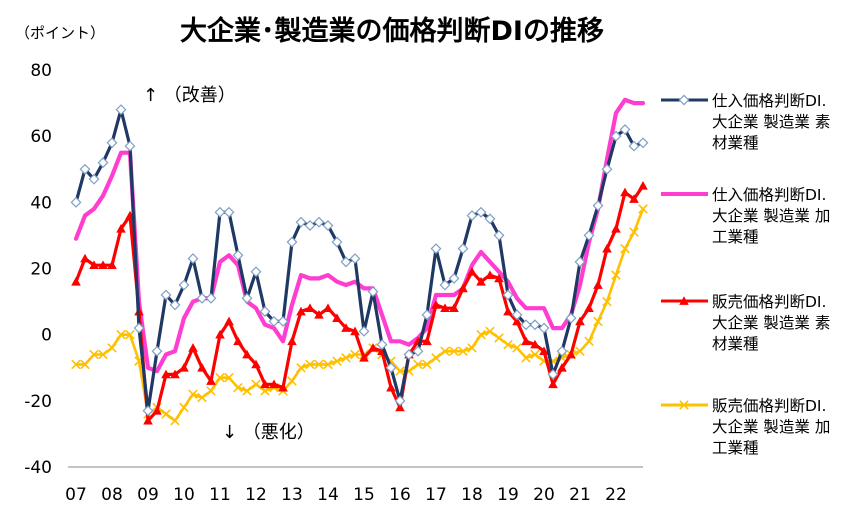 The width and height of the screenshot is (867, 521). What do you see at coordinates (735, 237) in the screenshot?
I see `legend-label: 工業種` at bounding box center [735, 237].